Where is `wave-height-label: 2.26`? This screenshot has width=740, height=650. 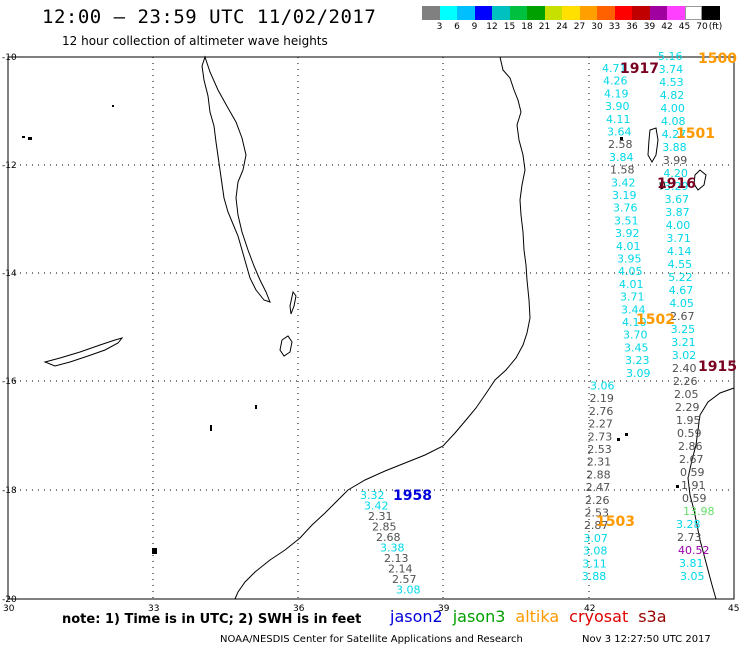 wave-height-label: 2.26 is located at coordinates (597, 500).